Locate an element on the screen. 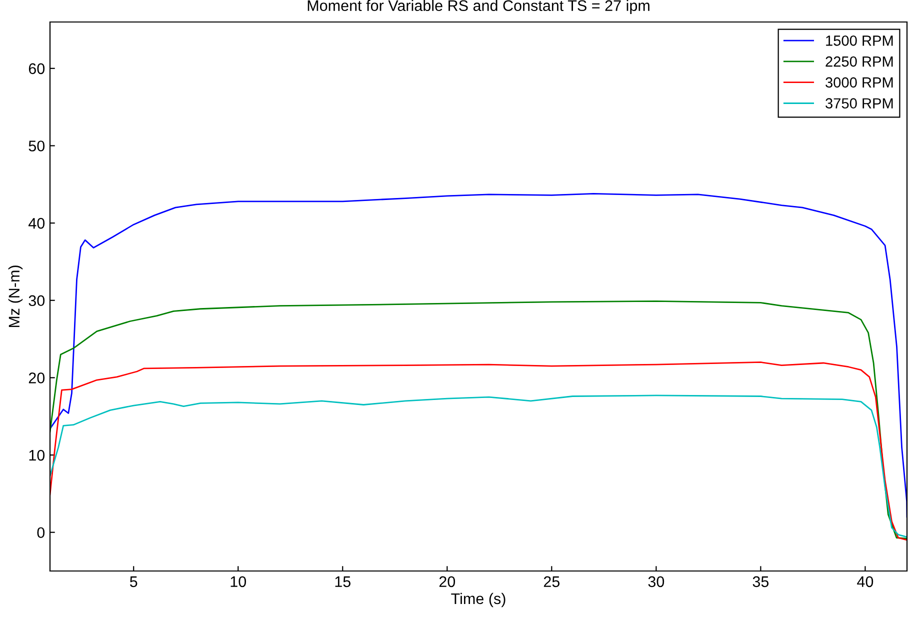 The width and height of the screenshot is (911, 624). y-tick-label: 30 is located at coordinates (36, 300).